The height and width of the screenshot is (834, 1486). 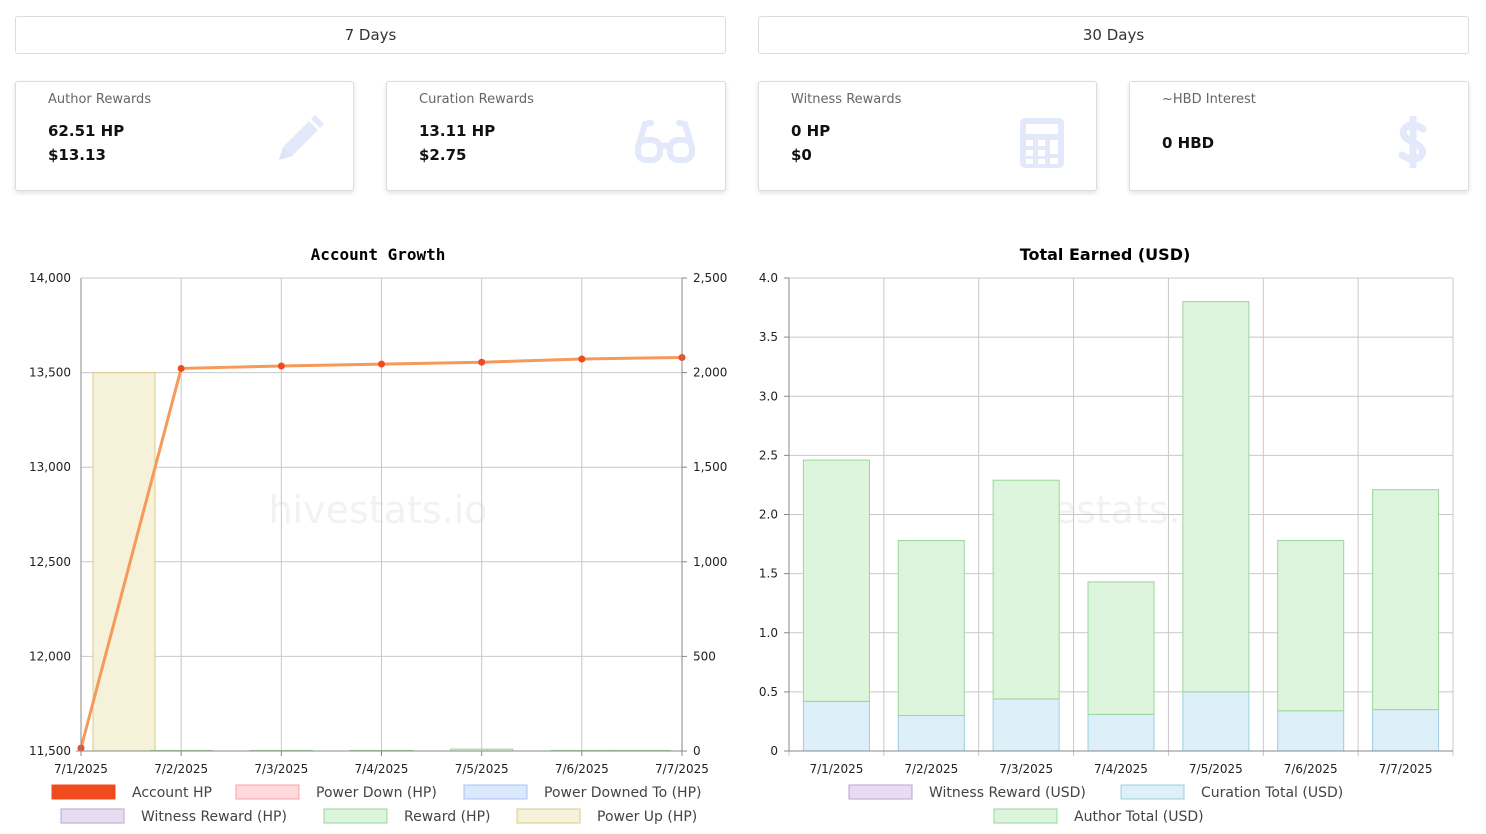 I want to click on legend-label: Account HP, so click(x=172, y=793).